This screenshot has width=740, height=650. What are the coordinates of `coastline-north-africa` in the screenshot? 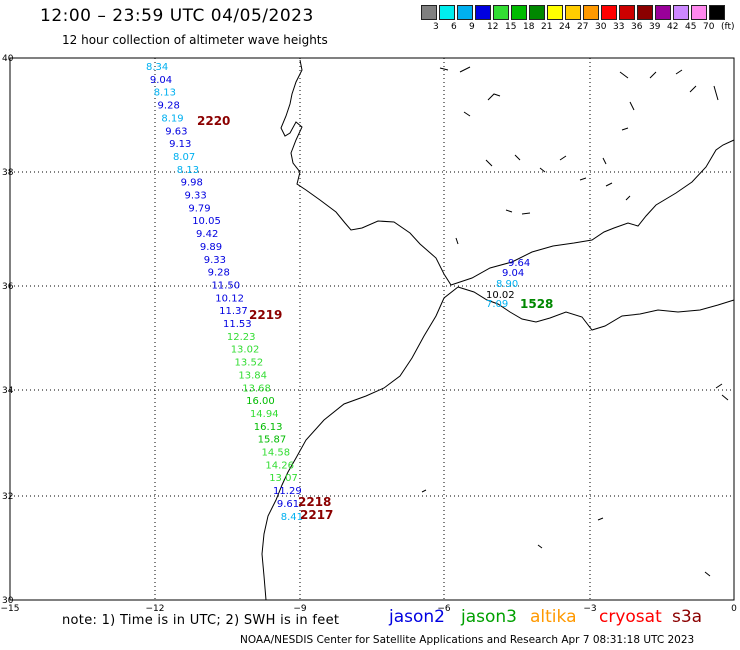 It's located at (596, 308).